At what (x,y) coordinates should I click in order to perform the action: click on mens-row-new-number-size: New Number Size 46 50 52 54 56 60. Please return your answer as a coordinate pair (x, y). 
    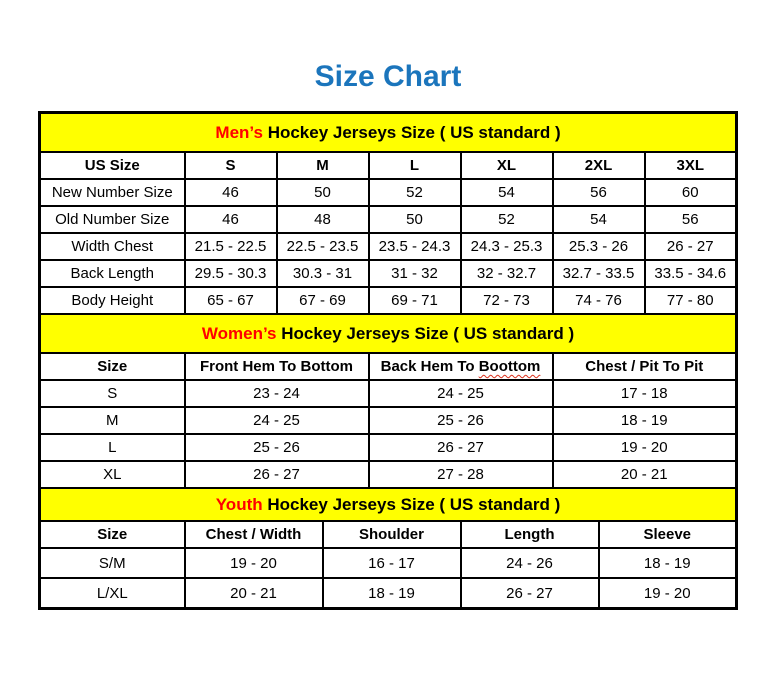
    Looking at the image, I should click on (388, 192).